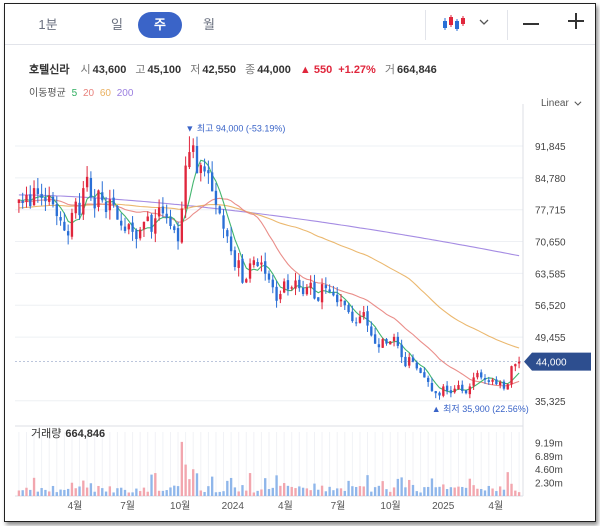  I want to click on ma-200-label: 200, so click(125, 93).